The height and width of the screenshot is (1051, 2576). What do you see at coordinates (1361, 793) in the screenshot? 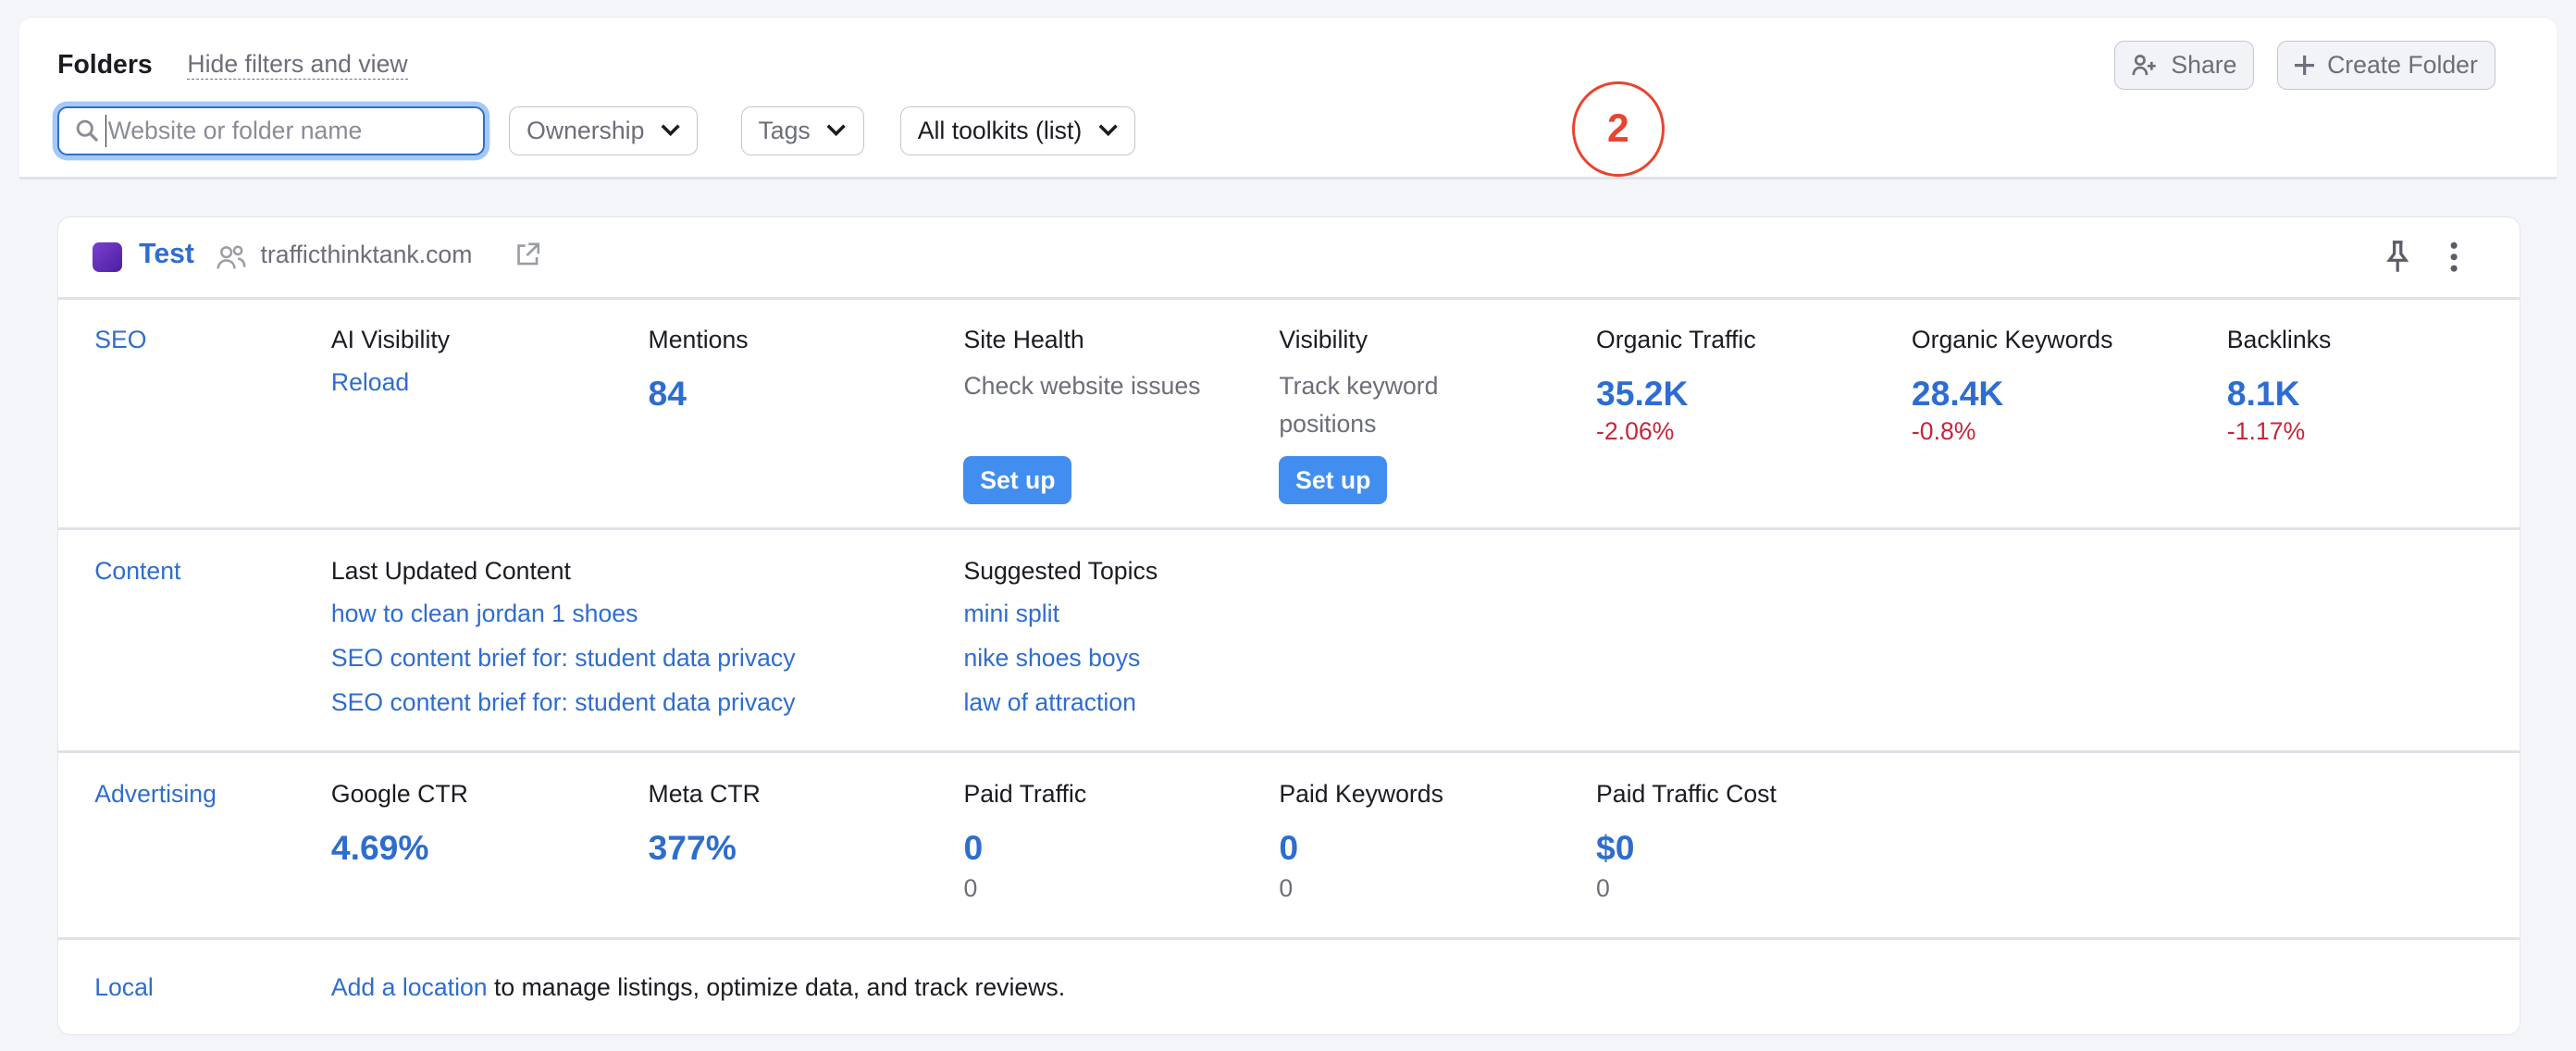
I see `paid-keywords-title: Paid Keywords` at bounding box center [1361, 793].